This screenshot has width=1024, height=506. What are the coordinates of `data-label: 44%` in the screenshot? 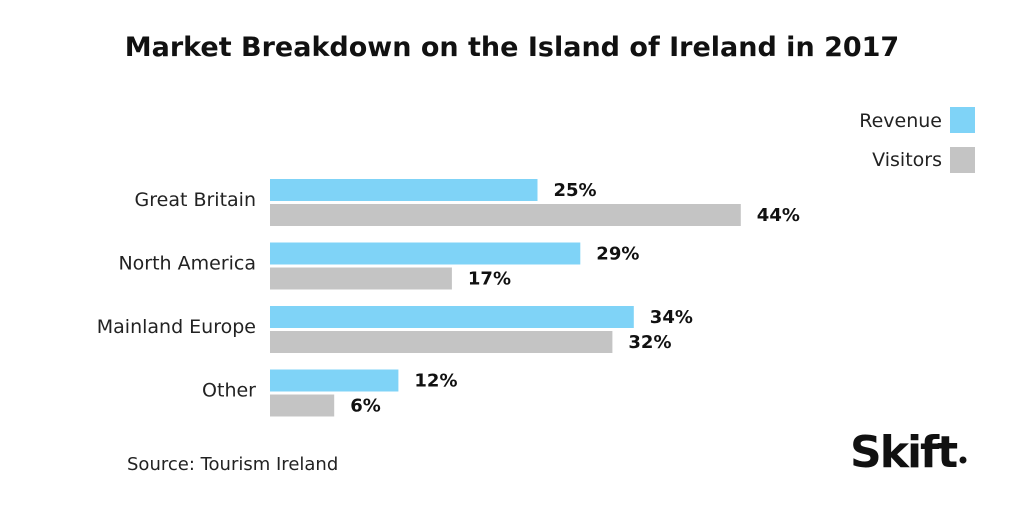 It's located at (778, 215).